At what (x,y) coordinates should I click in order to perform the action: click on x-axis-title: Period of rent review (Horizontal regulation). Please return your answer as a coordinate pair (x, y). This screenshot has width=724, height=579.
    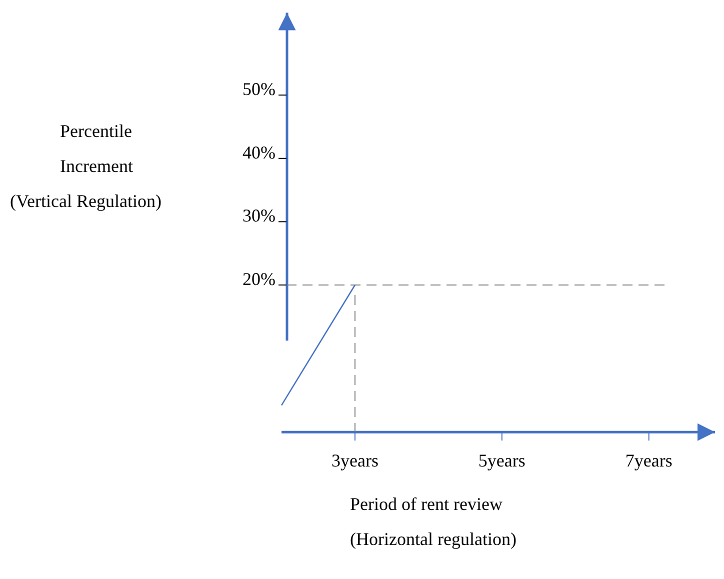
    Looking at the image, I should click on (433, 521).